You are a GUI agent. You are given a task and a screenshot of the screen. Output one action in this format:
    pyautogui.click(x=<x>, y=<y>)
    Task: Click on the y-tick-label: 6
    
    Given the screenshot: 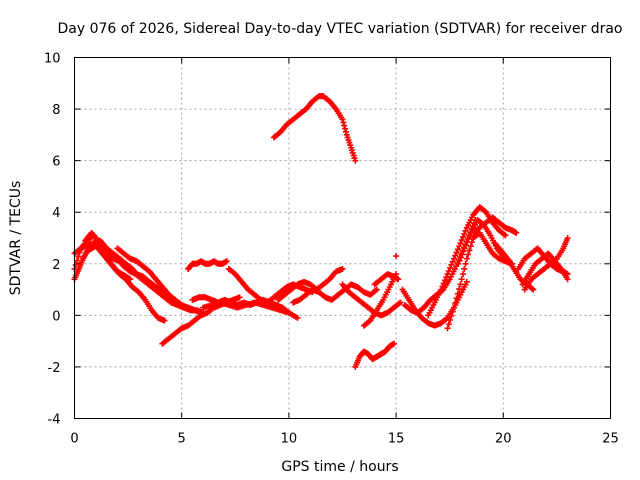 What is the action you would take?
    pyautogui.click(x=56, y=162)
    